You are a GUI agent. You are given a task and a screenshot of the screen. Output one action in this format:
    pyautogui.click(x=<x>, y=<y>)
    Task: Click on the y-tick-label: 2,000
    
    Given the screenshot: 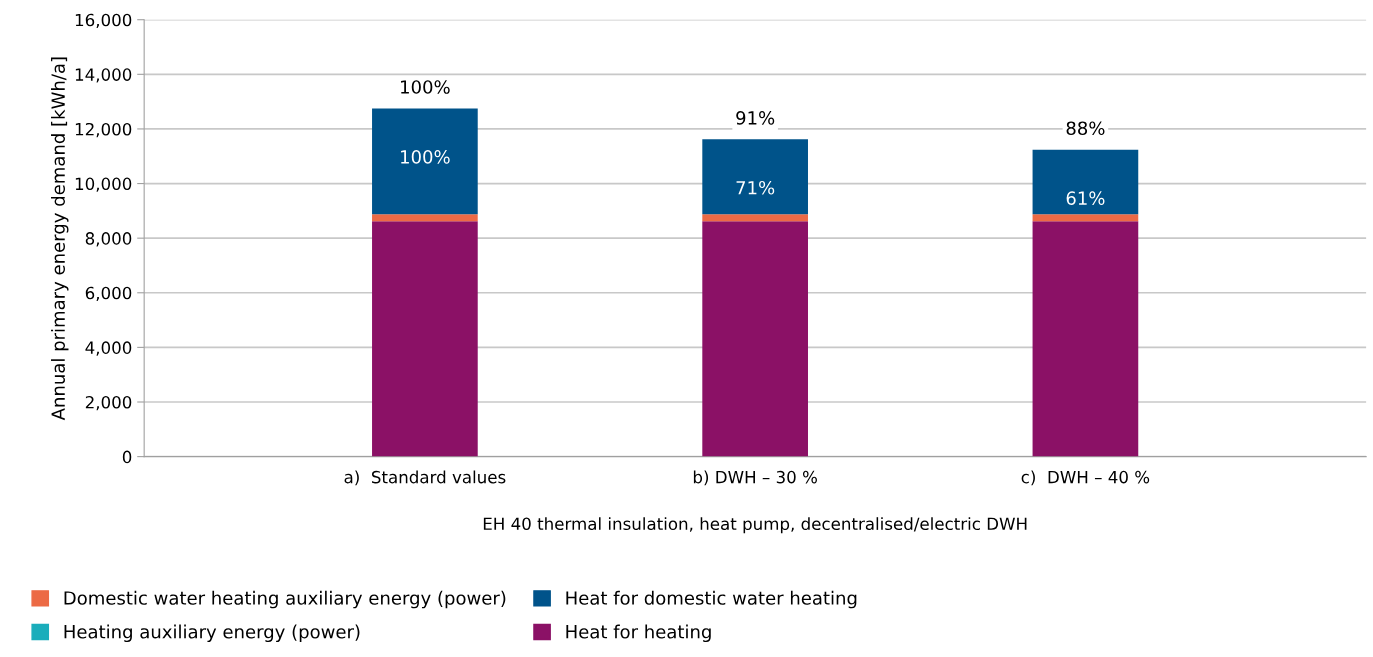 What is the action you would take?
    pyautogui.click(x=108, y=403)
    